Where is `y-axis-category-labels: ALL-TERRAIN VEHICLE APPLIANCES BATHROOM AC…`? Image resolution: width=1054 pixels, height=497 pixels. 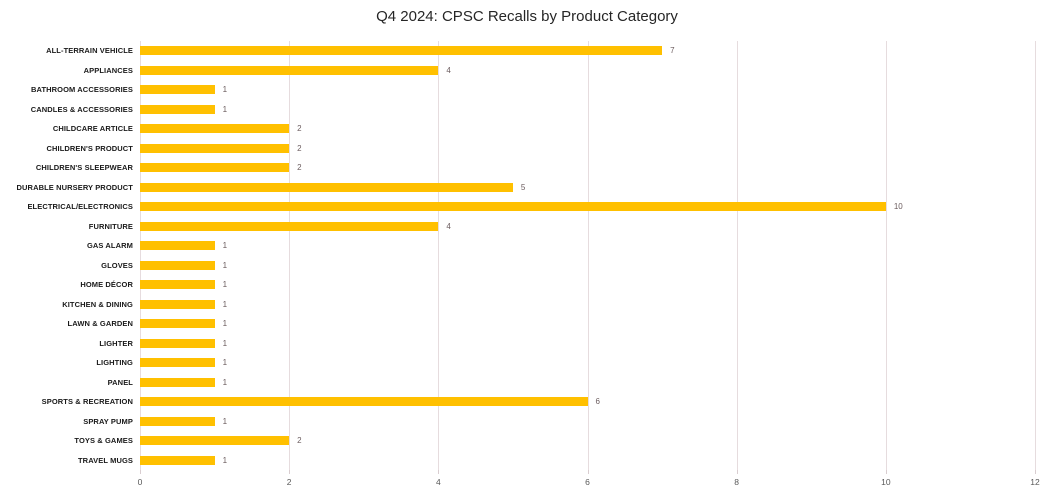
y-axis-category-labels: ALL-TERRAIN VEHICLE APPLIANCES BATHROOM AC… is located at coordinates (66, 255).